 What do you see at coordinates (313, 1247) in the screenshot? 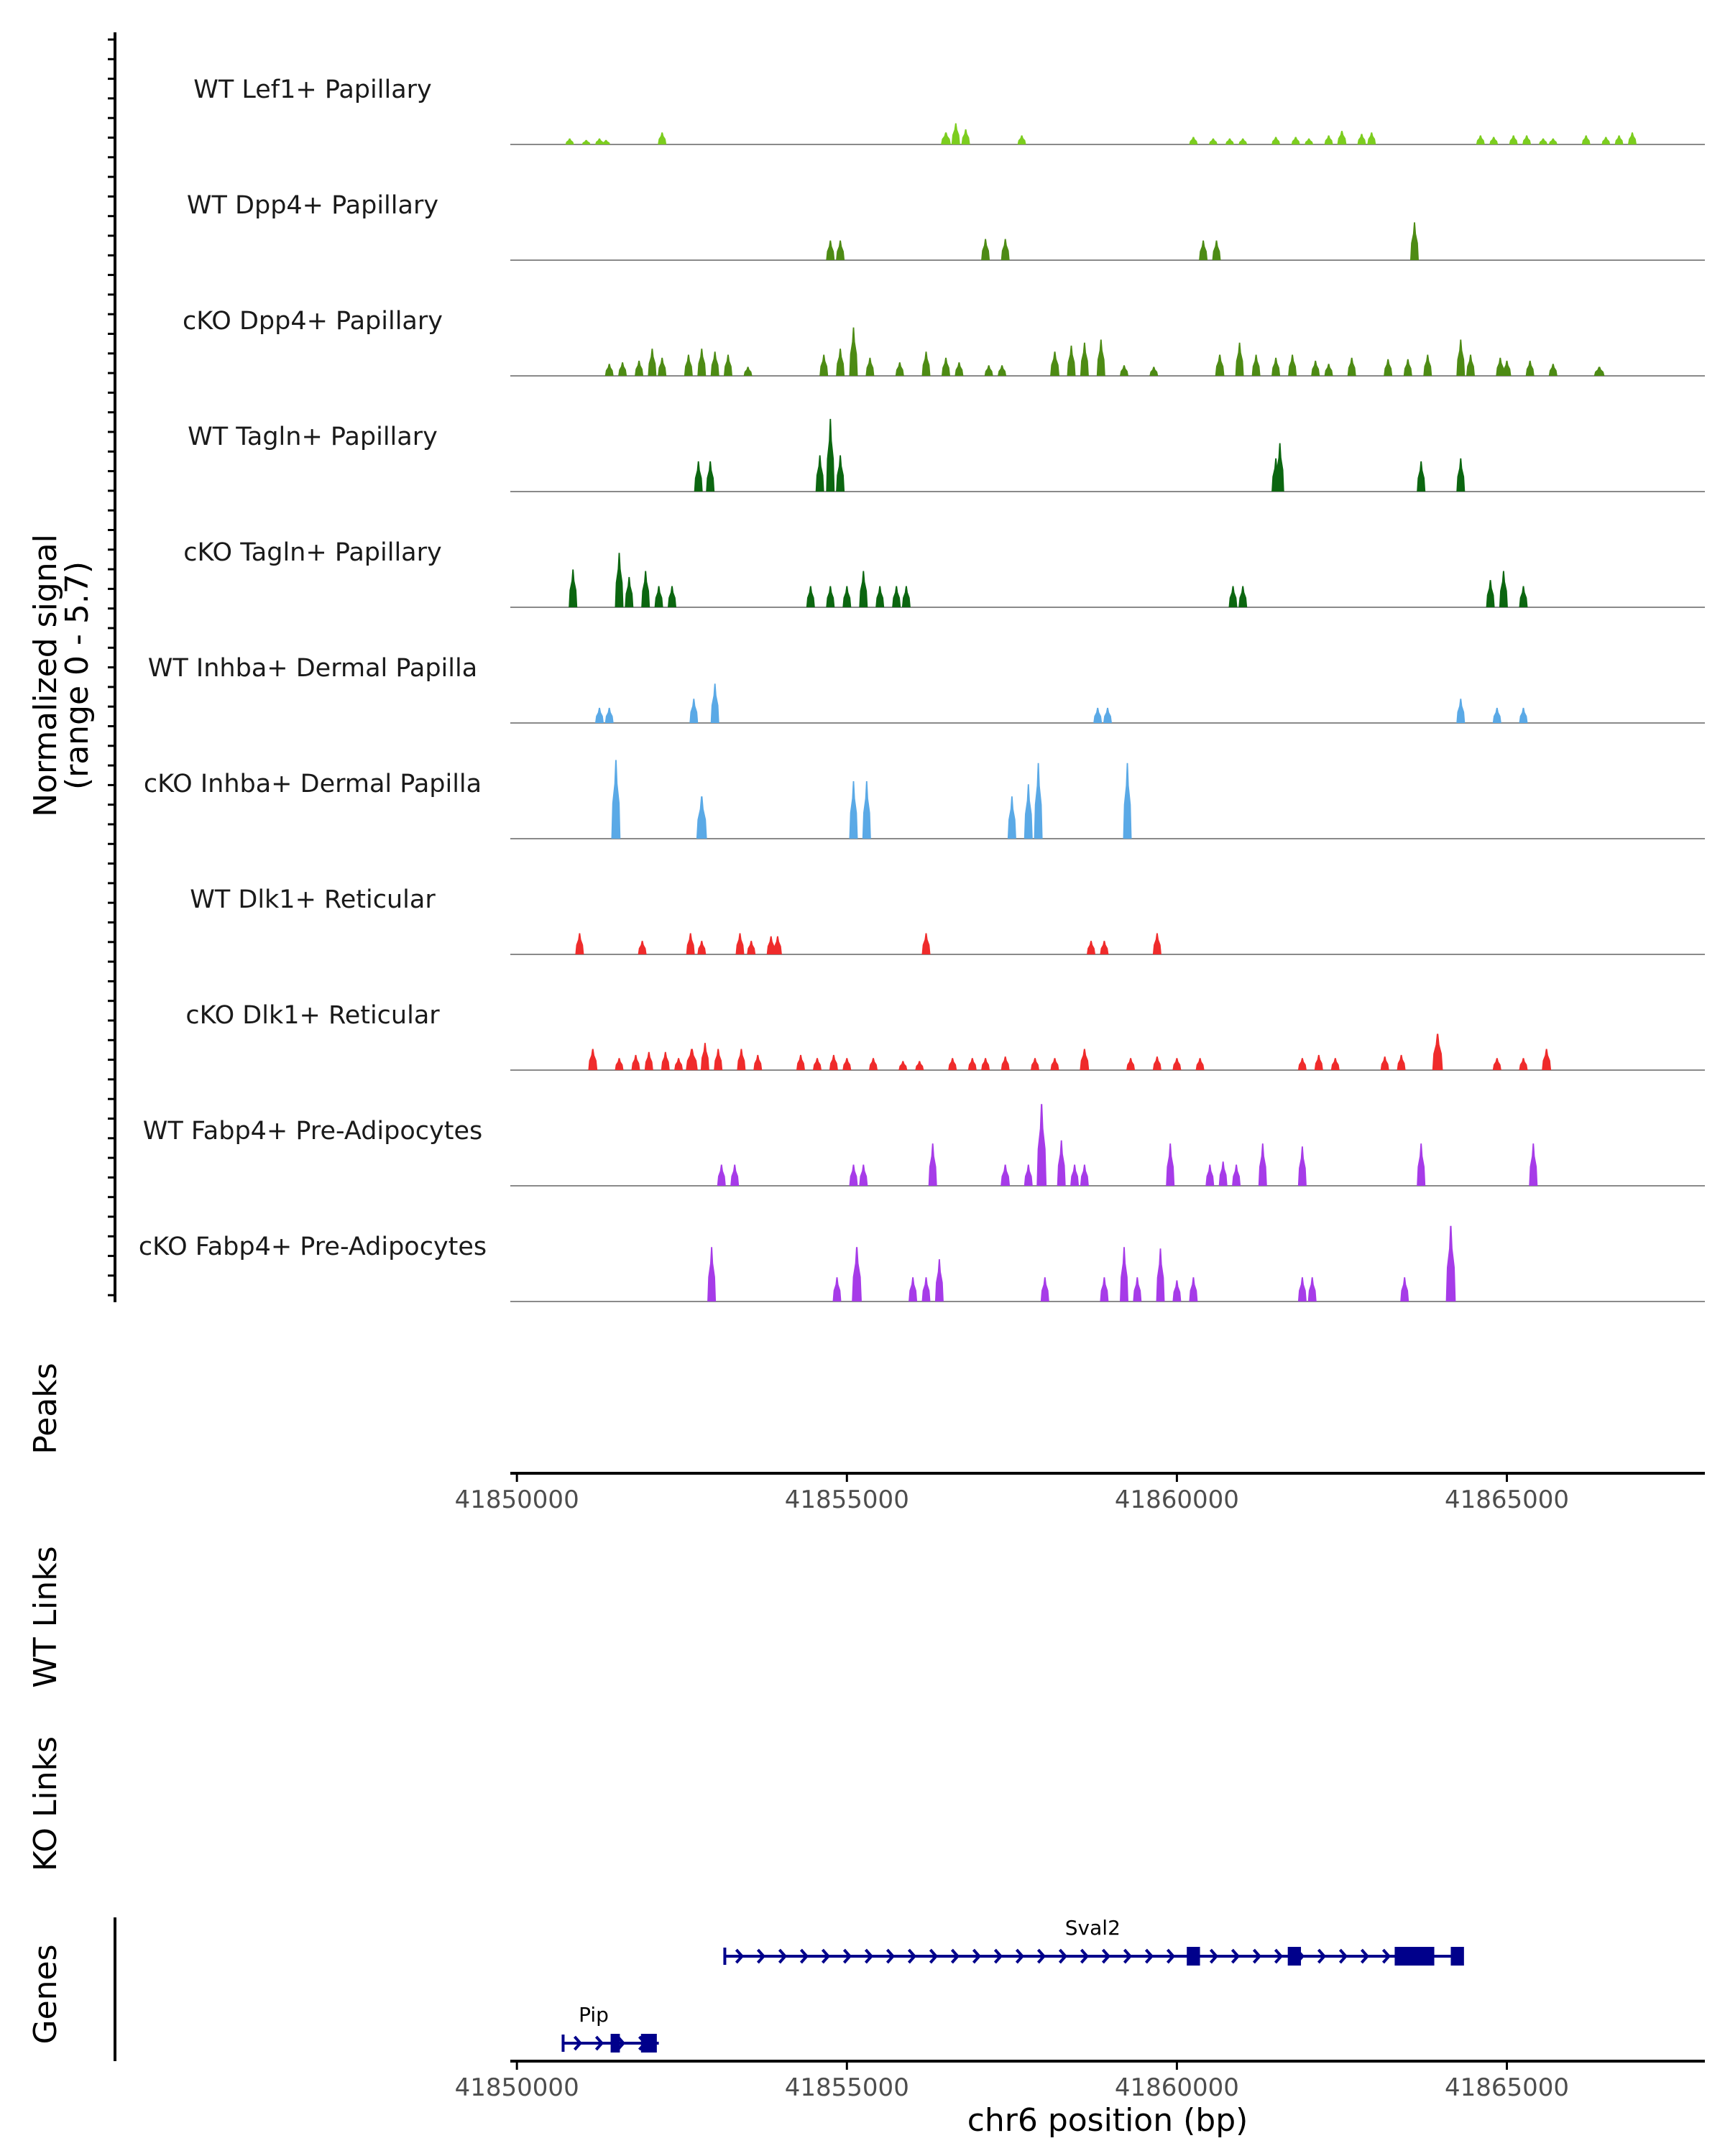
I see `track-label: cKO Fabp4+ Pre-Adipocytes` at bounding box center [313, 1247].